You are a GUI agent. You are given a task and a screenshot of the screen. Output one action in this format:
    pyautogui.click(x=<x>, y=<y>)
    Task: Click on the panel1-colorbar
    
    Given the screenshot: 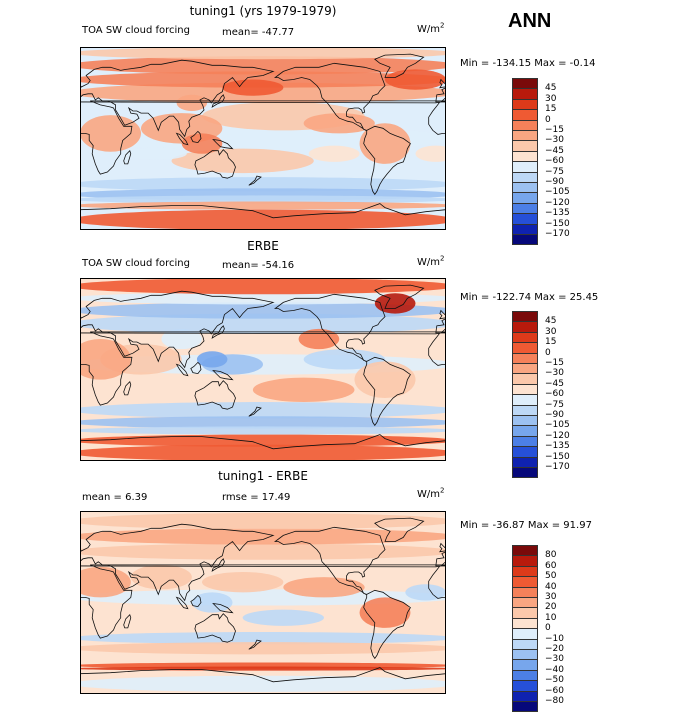 What is the action you would take?
    pyautogui.click(x=525, y=162)
    